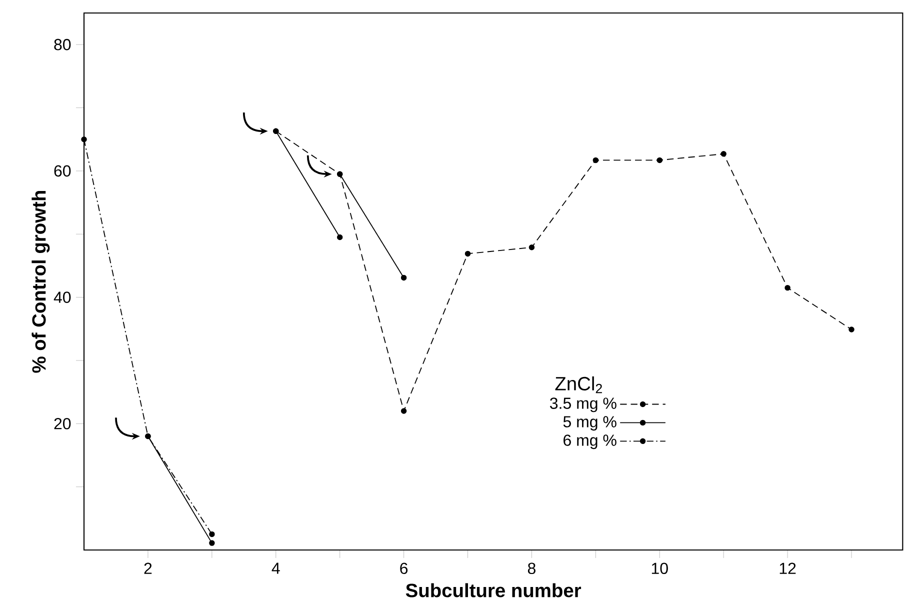 This screenshot has width=909, height=611. Describe the element at coordinates (62, 424) in the screenshot. I see `y-tick-label: 20` at that location.